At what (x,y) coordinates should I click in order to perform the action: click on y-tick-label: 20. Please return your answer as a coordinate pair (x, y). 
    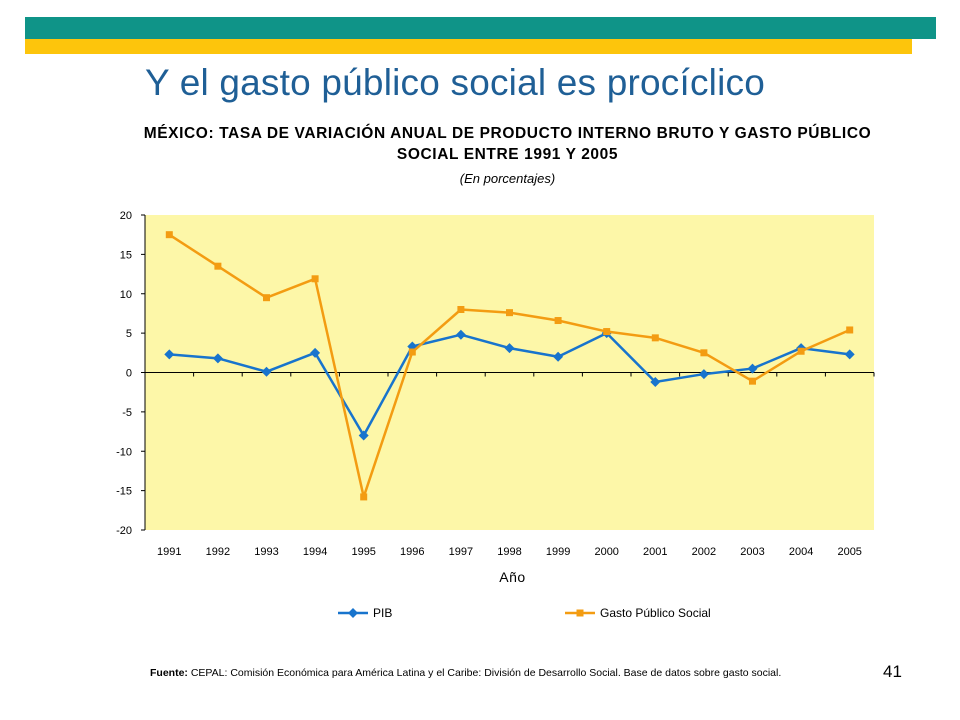
    Looking at the image, I should click on (126, 216).